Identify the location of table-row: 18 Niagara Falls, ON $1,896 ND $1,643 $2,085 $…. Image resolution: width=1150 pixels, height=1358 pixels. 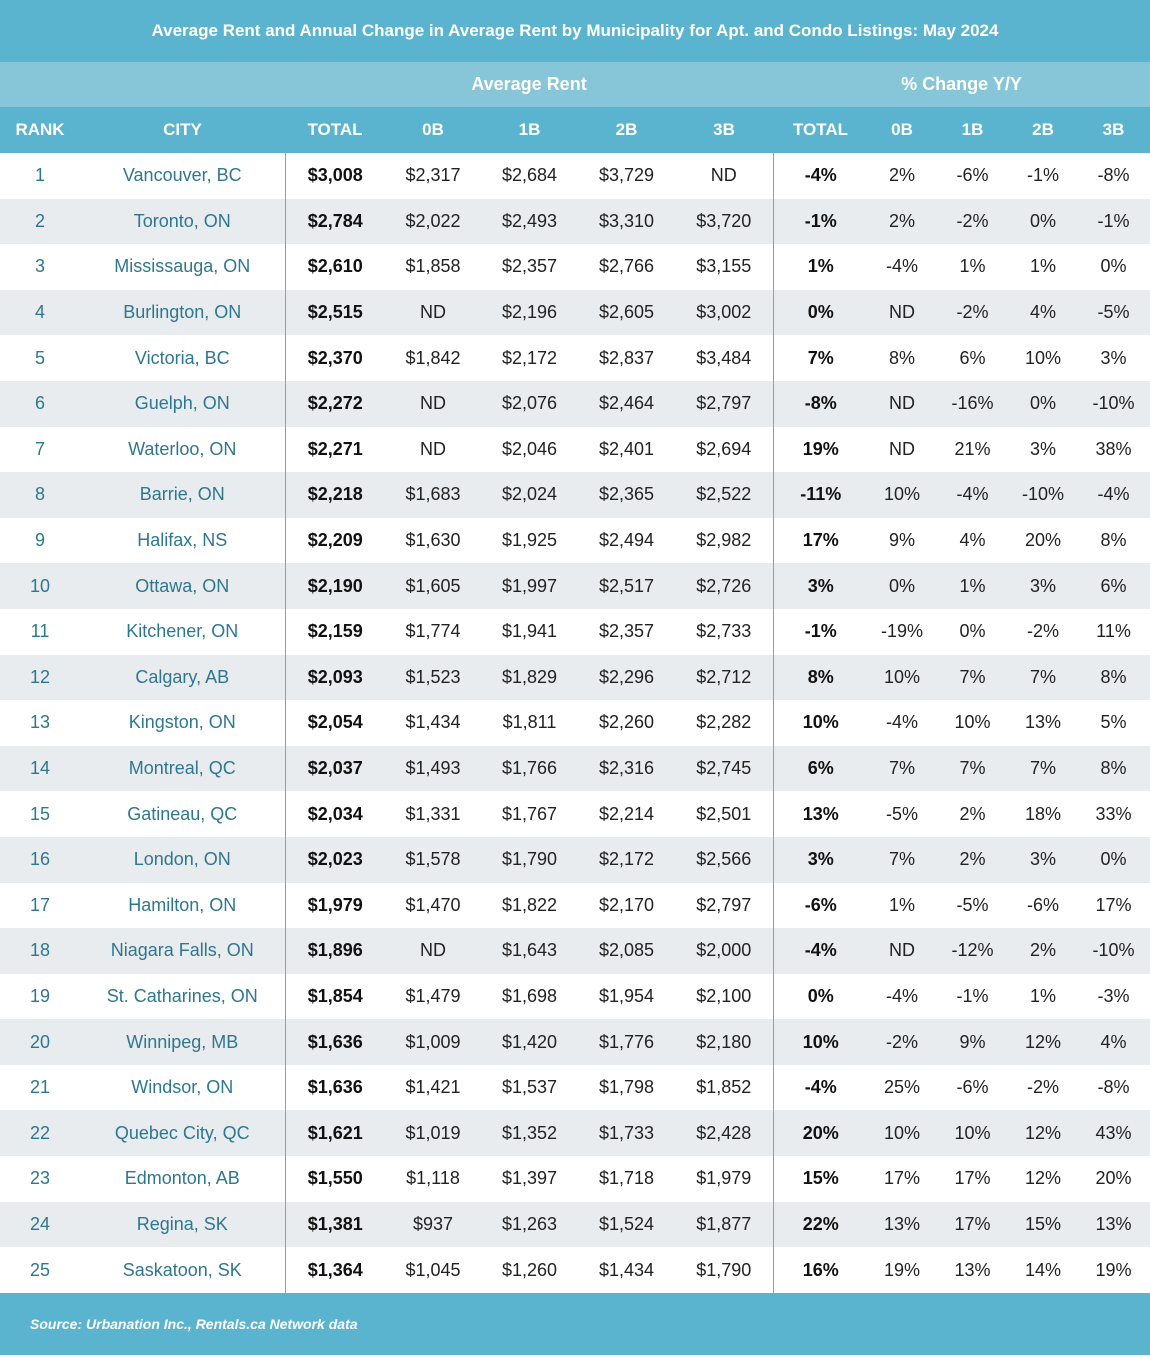
(575, 951).